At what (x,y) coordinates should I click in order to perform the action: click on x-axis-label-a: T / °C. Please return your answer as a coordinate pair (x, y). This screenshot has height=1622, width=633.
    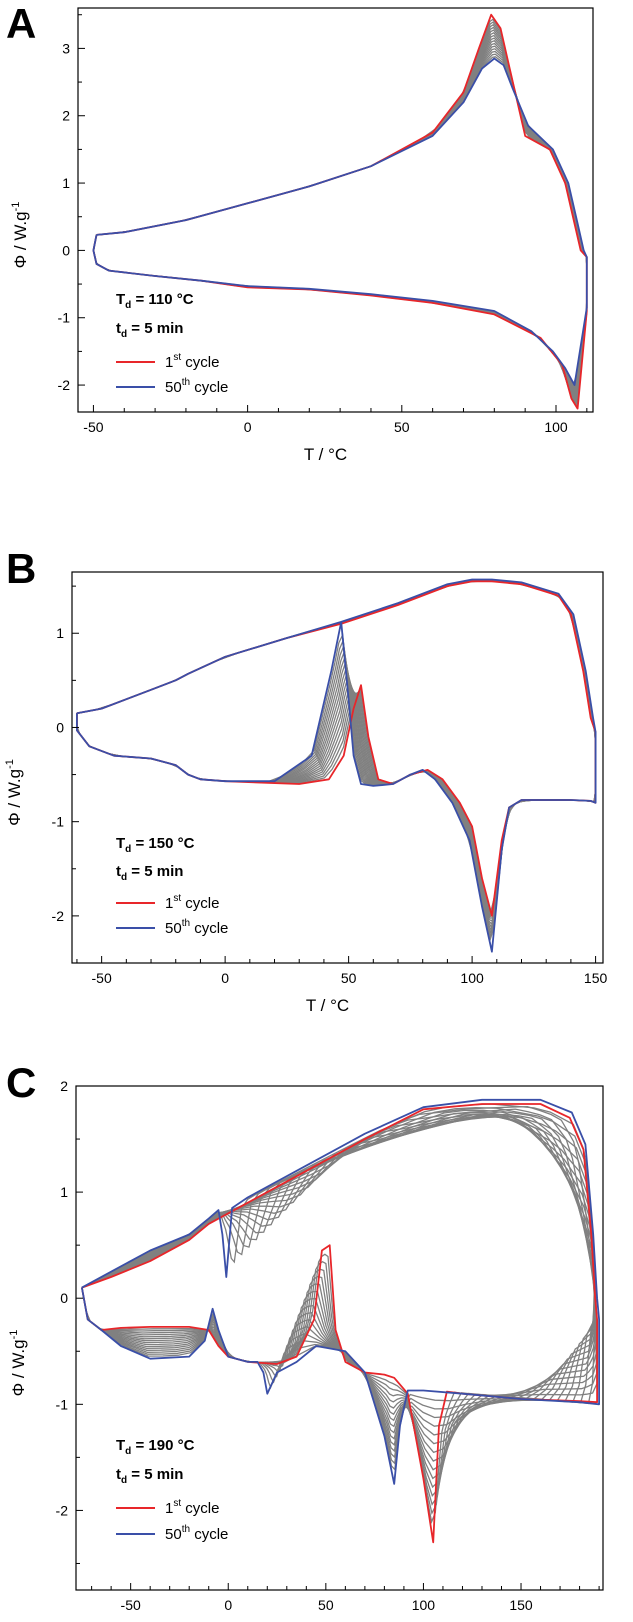
    Looking at the image, I should click on (325, 454).